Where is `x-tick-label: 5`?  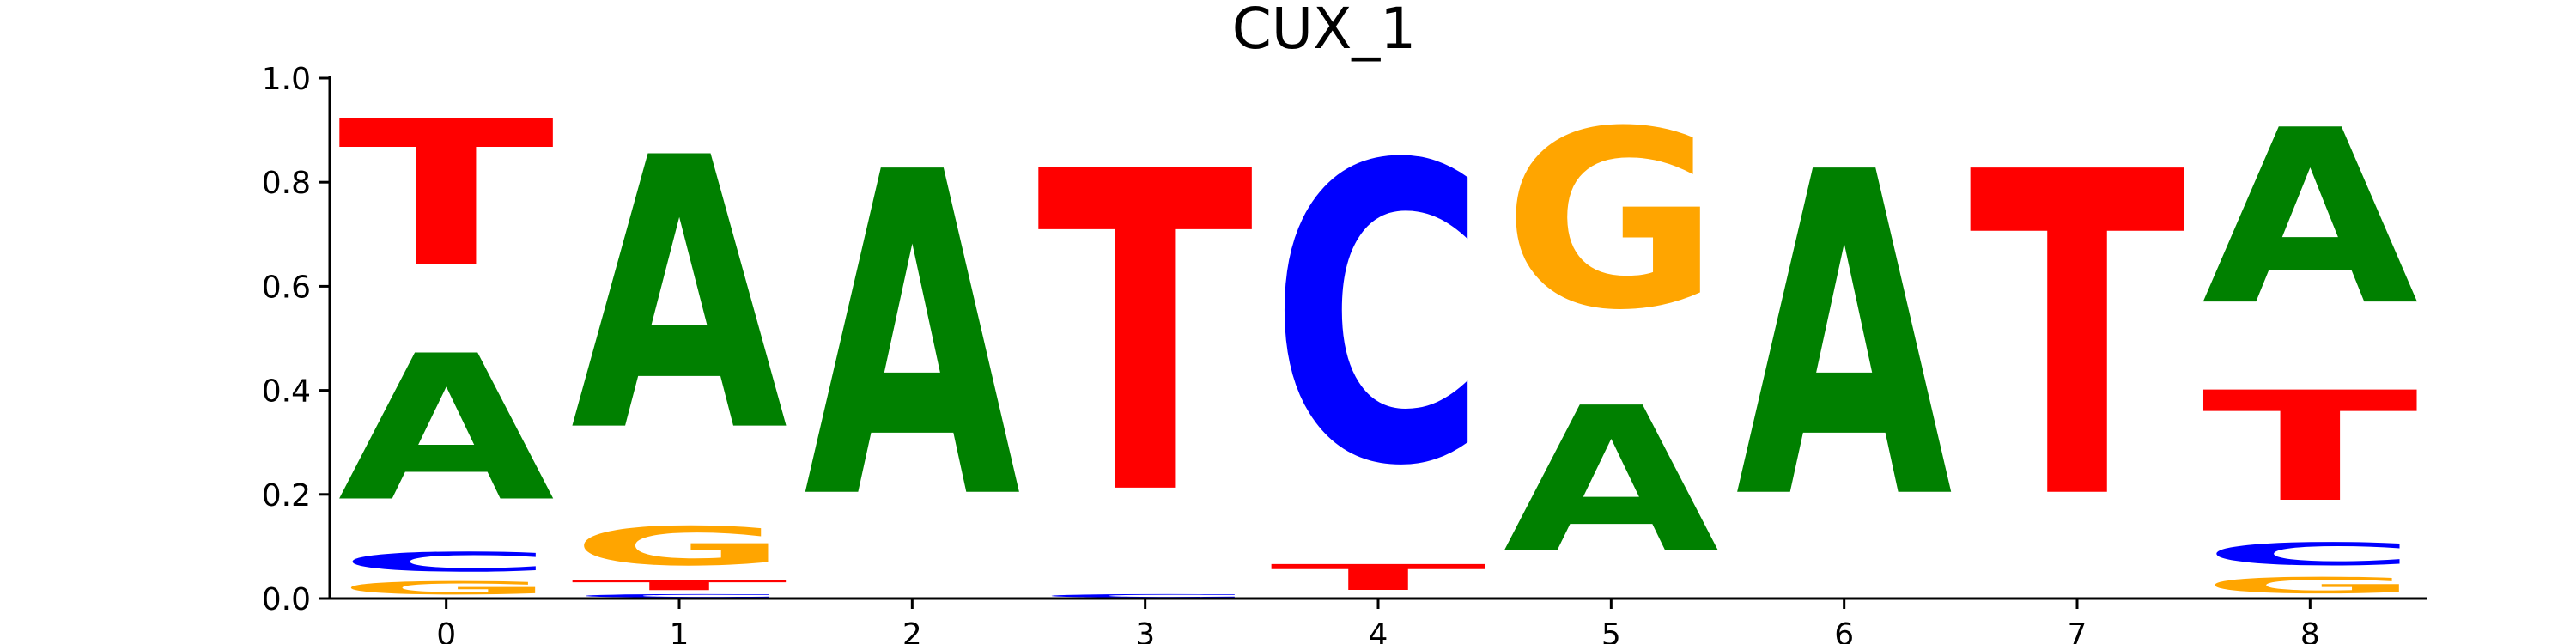
x-tick-label: 5 is located at coordinates (1611, 630).